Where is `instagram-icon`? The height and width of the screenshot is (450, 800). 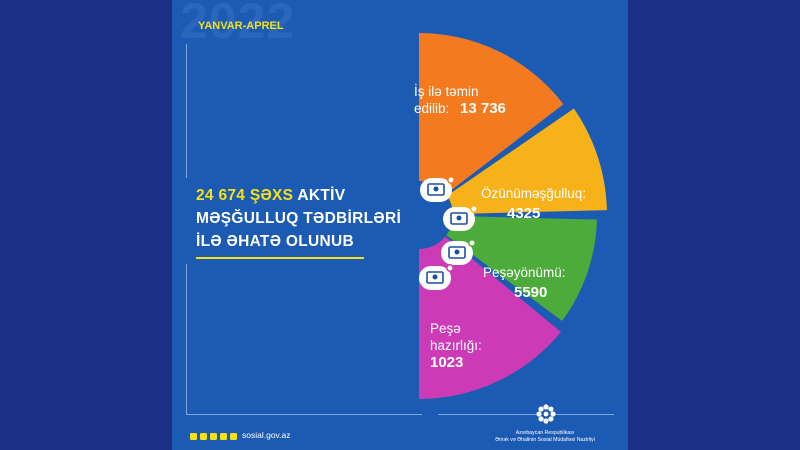
instagram-icon is located at coordinates (203, 436).